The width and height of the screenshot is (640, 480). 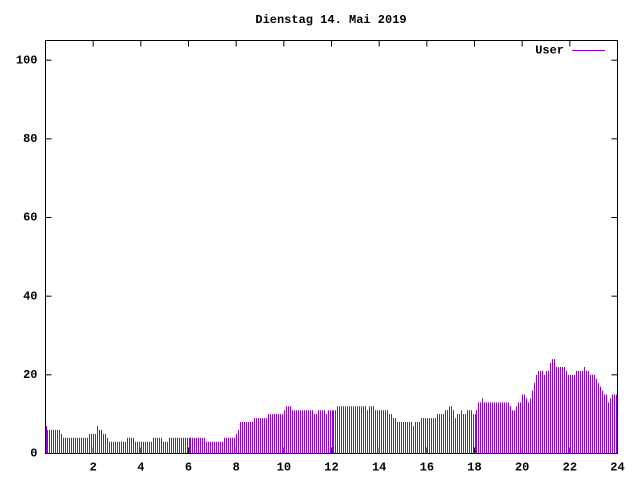 What do you see at coordinates (379, 468) in the screenshot?
I see `x-tick-label: 14` at bounding box center [379, 468].